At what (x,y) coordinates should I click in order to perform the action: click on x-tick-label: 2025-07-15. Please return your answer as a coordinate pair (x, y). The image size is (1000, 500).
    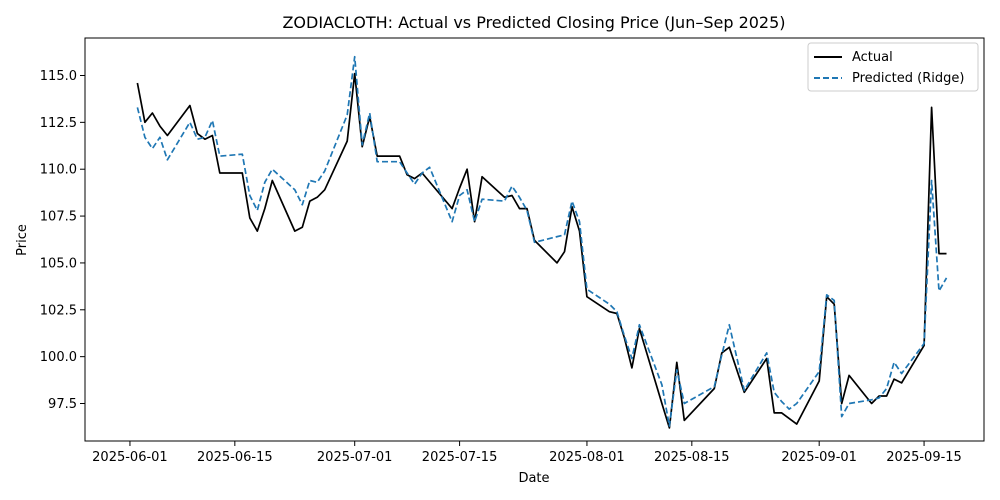
    Looking at the image, I should click on (460, 457).